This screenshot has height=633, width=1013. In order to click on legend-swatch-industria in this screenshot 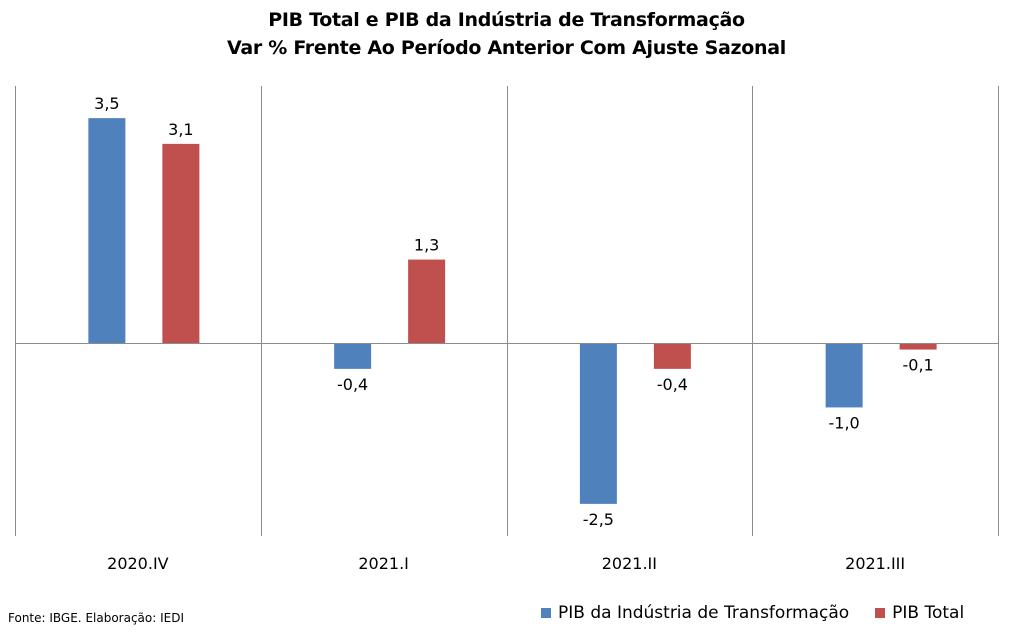, I will do `click(546, 613)`.